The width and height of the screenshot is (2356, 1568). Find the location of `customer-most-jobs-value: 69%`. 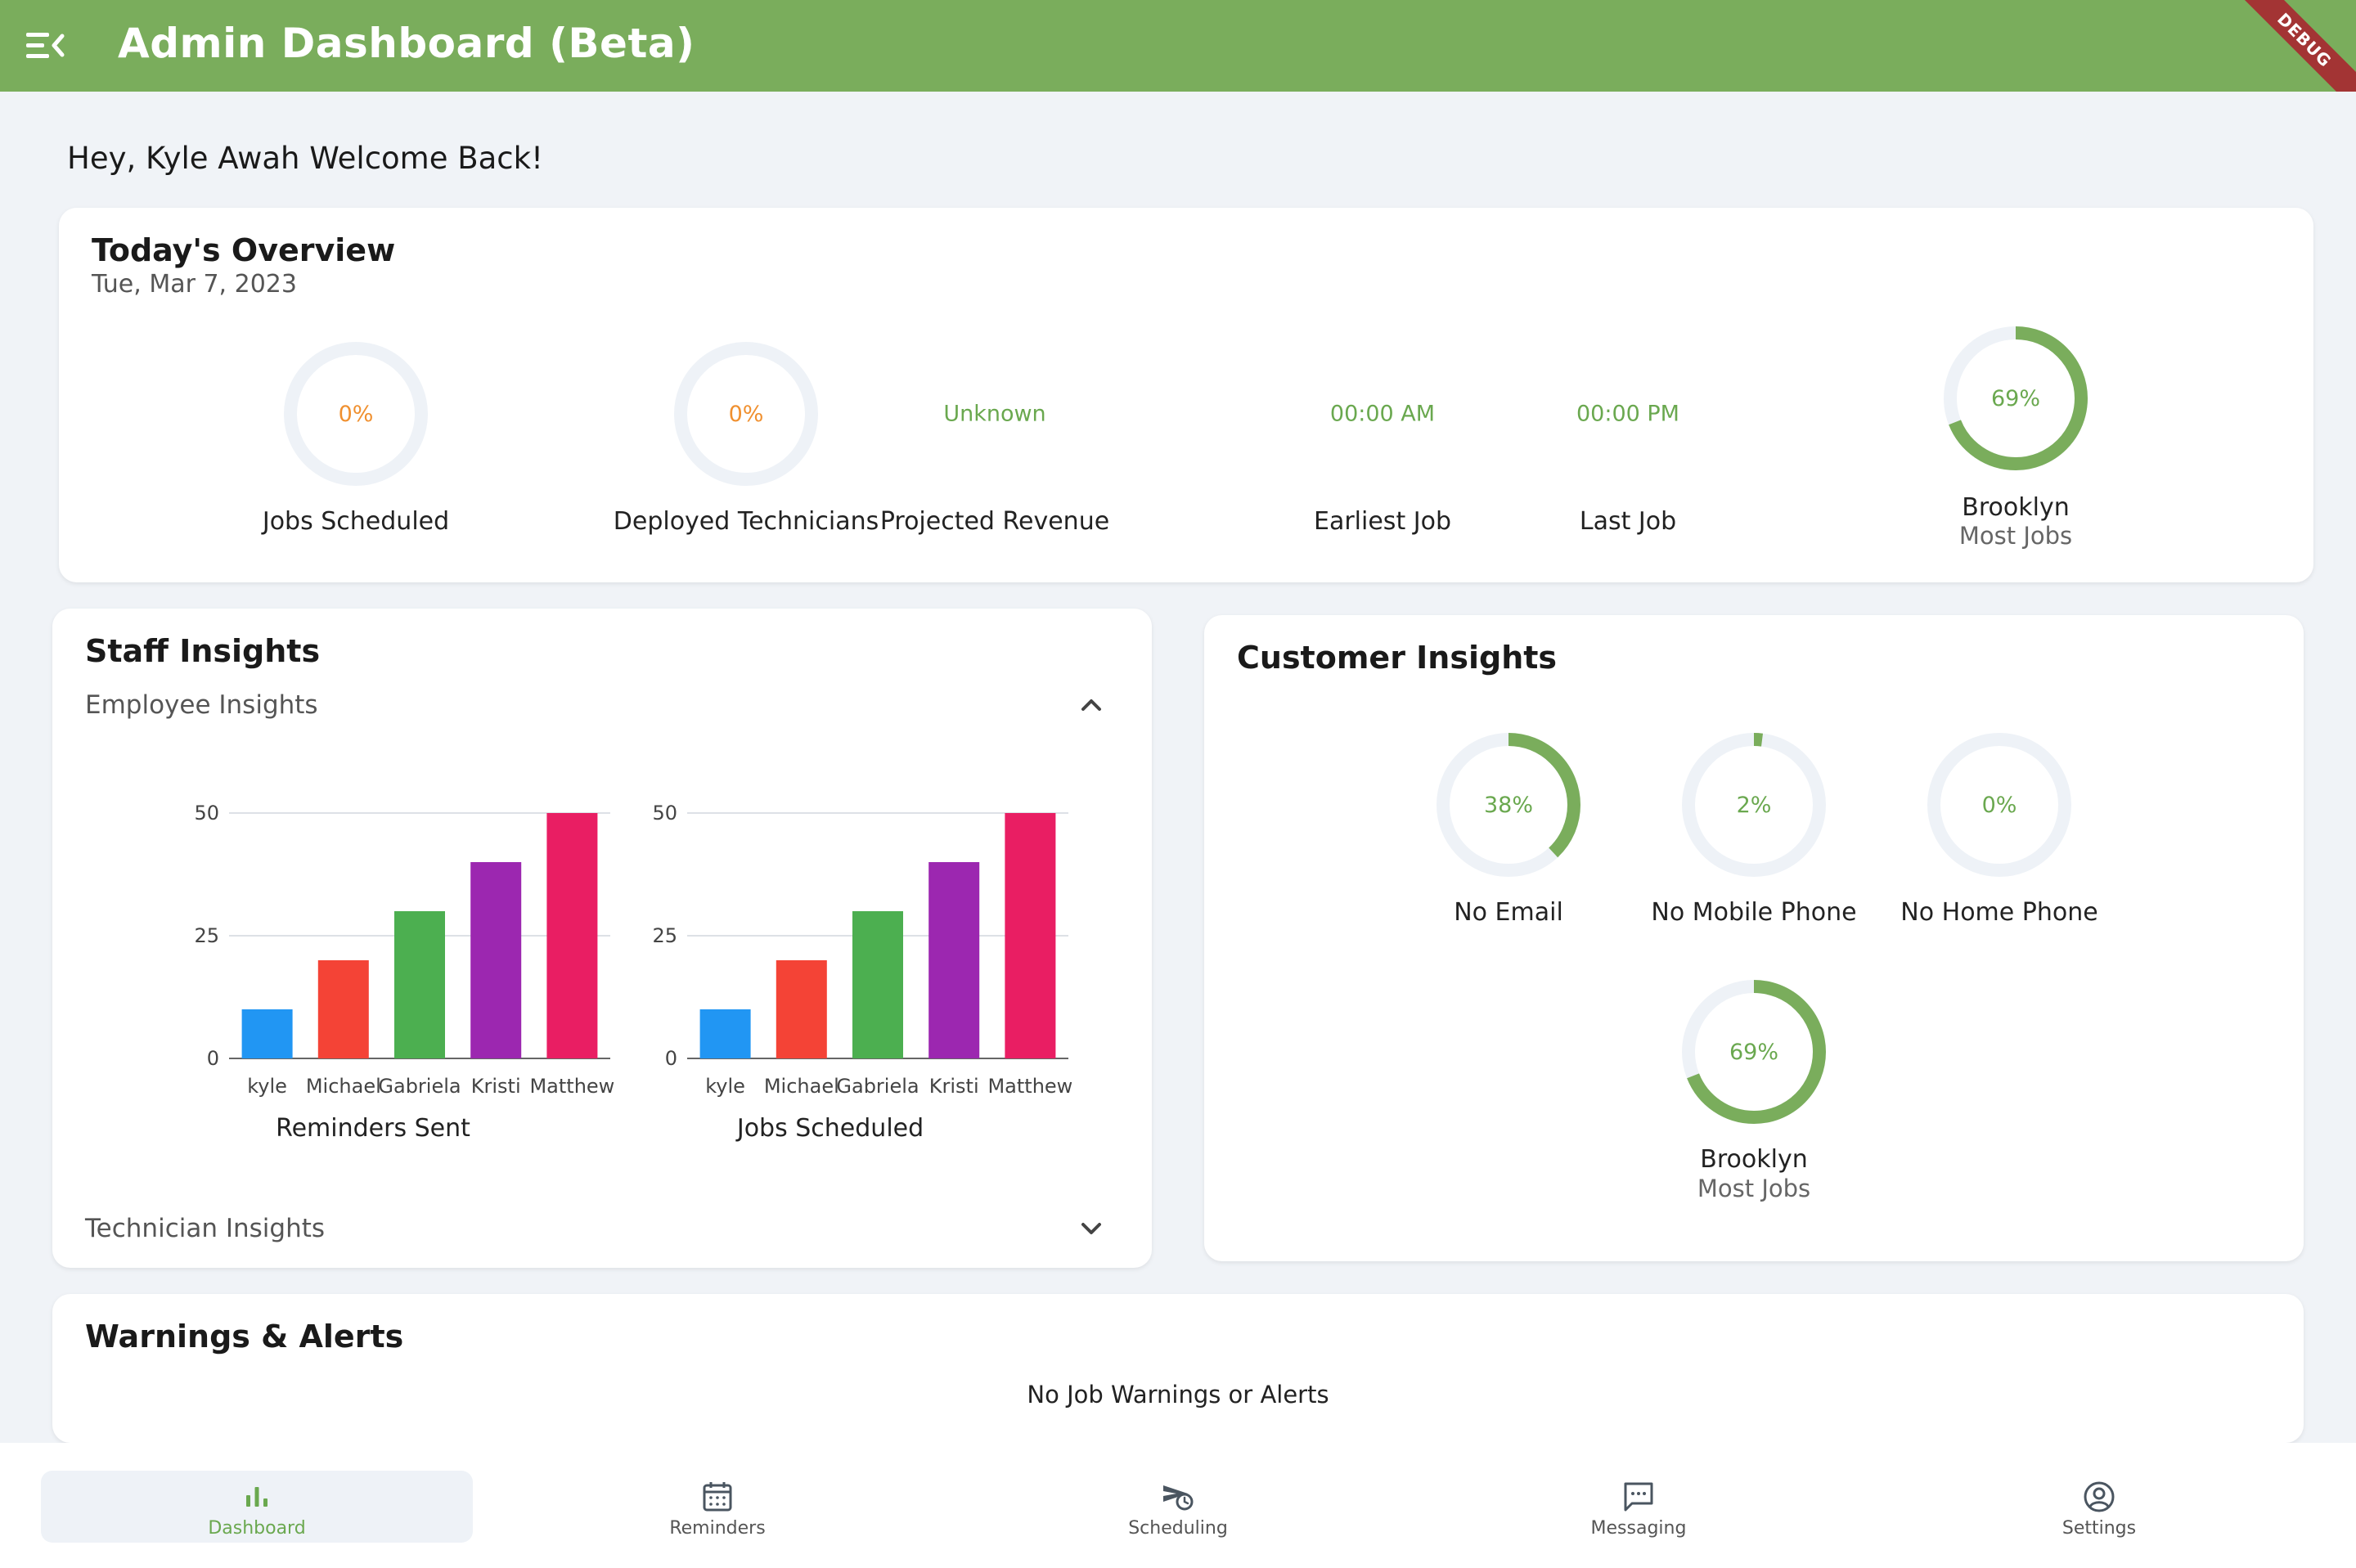

customer-most-jobs-value: 69% is located at coordinates (1753, 1052).